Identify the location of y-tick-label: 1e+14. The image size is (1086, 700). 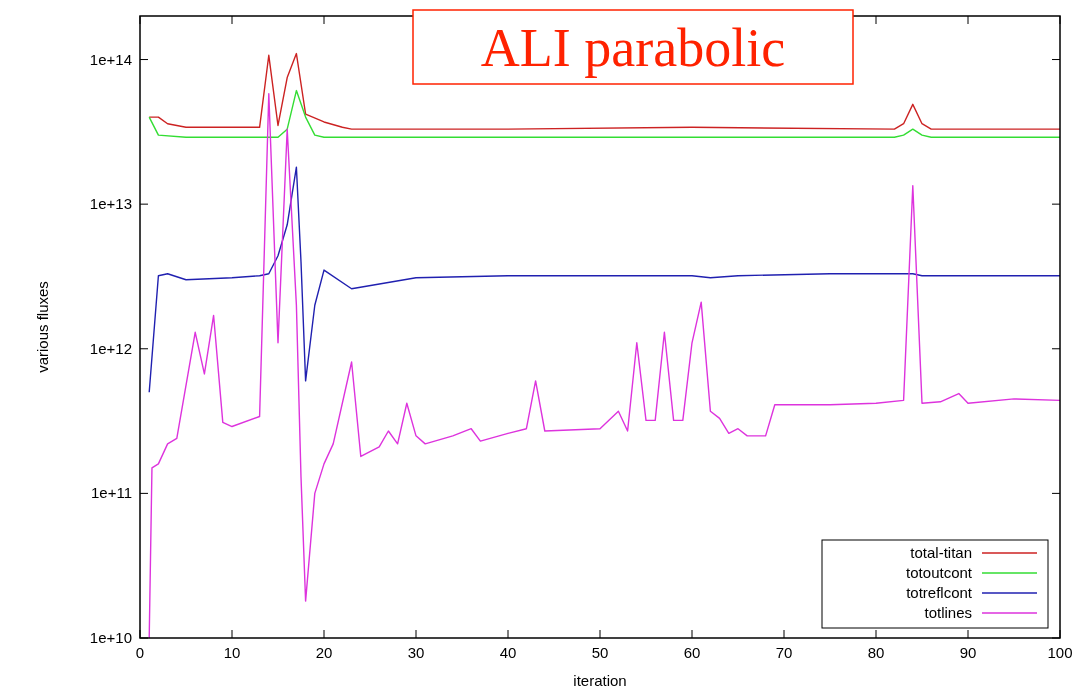
(110, 59).